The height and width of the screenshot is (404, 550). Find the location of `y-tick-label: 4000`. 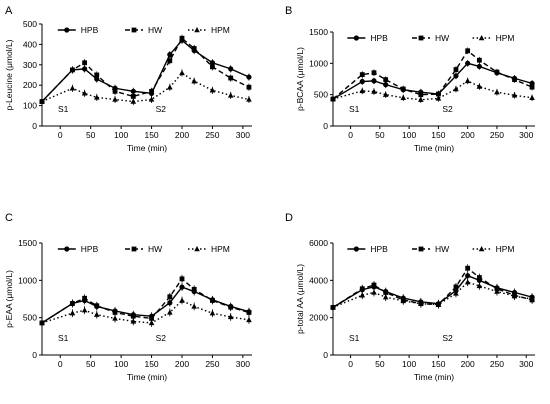

y-tick-label: 4000 is located at coordinates (318, 280).